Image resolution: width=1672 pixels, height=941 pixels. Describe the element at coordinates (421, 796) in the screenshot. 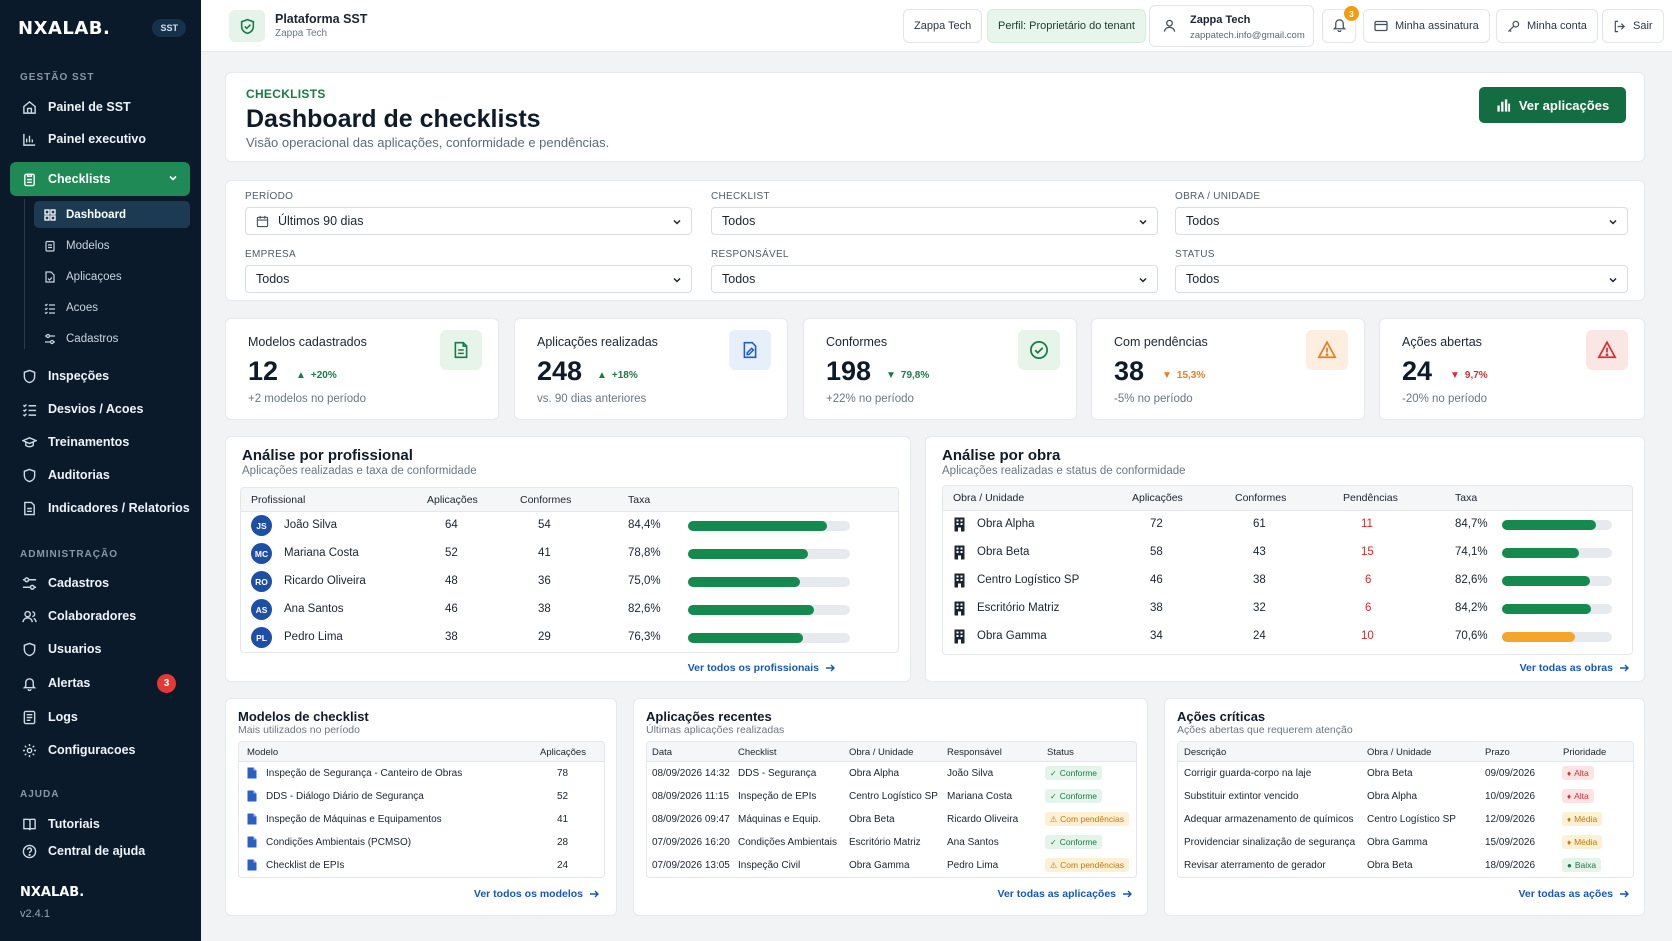

I see `table-row: DDS - Diálogo Diário de Segurança 52` at that location.